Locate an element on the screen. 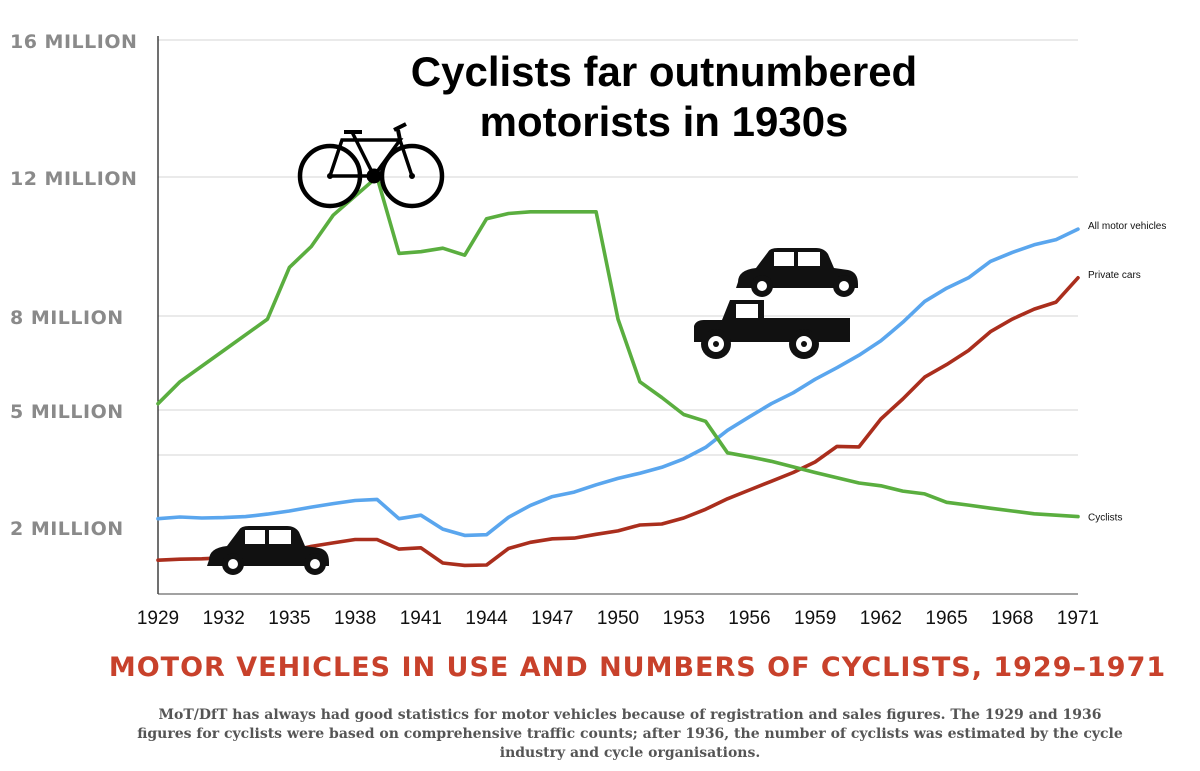 The height and width of the screenshot is (771, 1200). x-tick-label: 1950 is located at coordinates (618, 618).